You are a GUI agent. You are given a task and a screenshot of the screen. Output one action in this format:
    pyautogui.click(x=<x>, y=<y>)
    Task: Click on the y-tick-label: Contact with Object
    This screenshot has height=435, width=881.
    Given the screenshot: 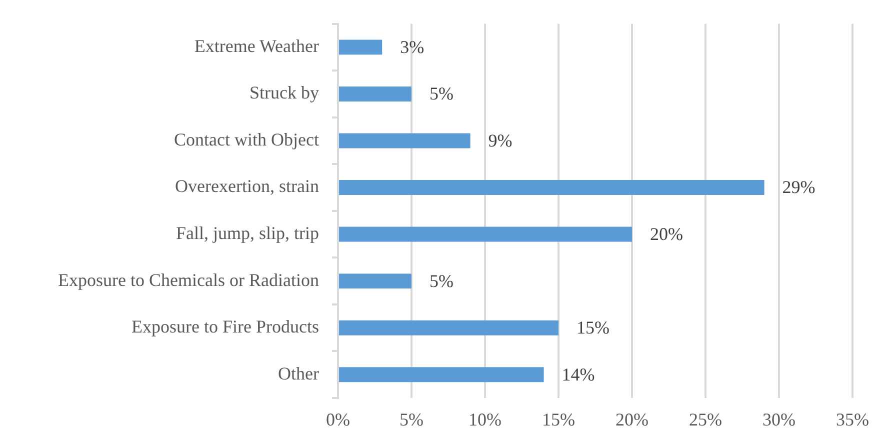 What is the action you would take?
    pyautogui.click(x=246, y=139)
    